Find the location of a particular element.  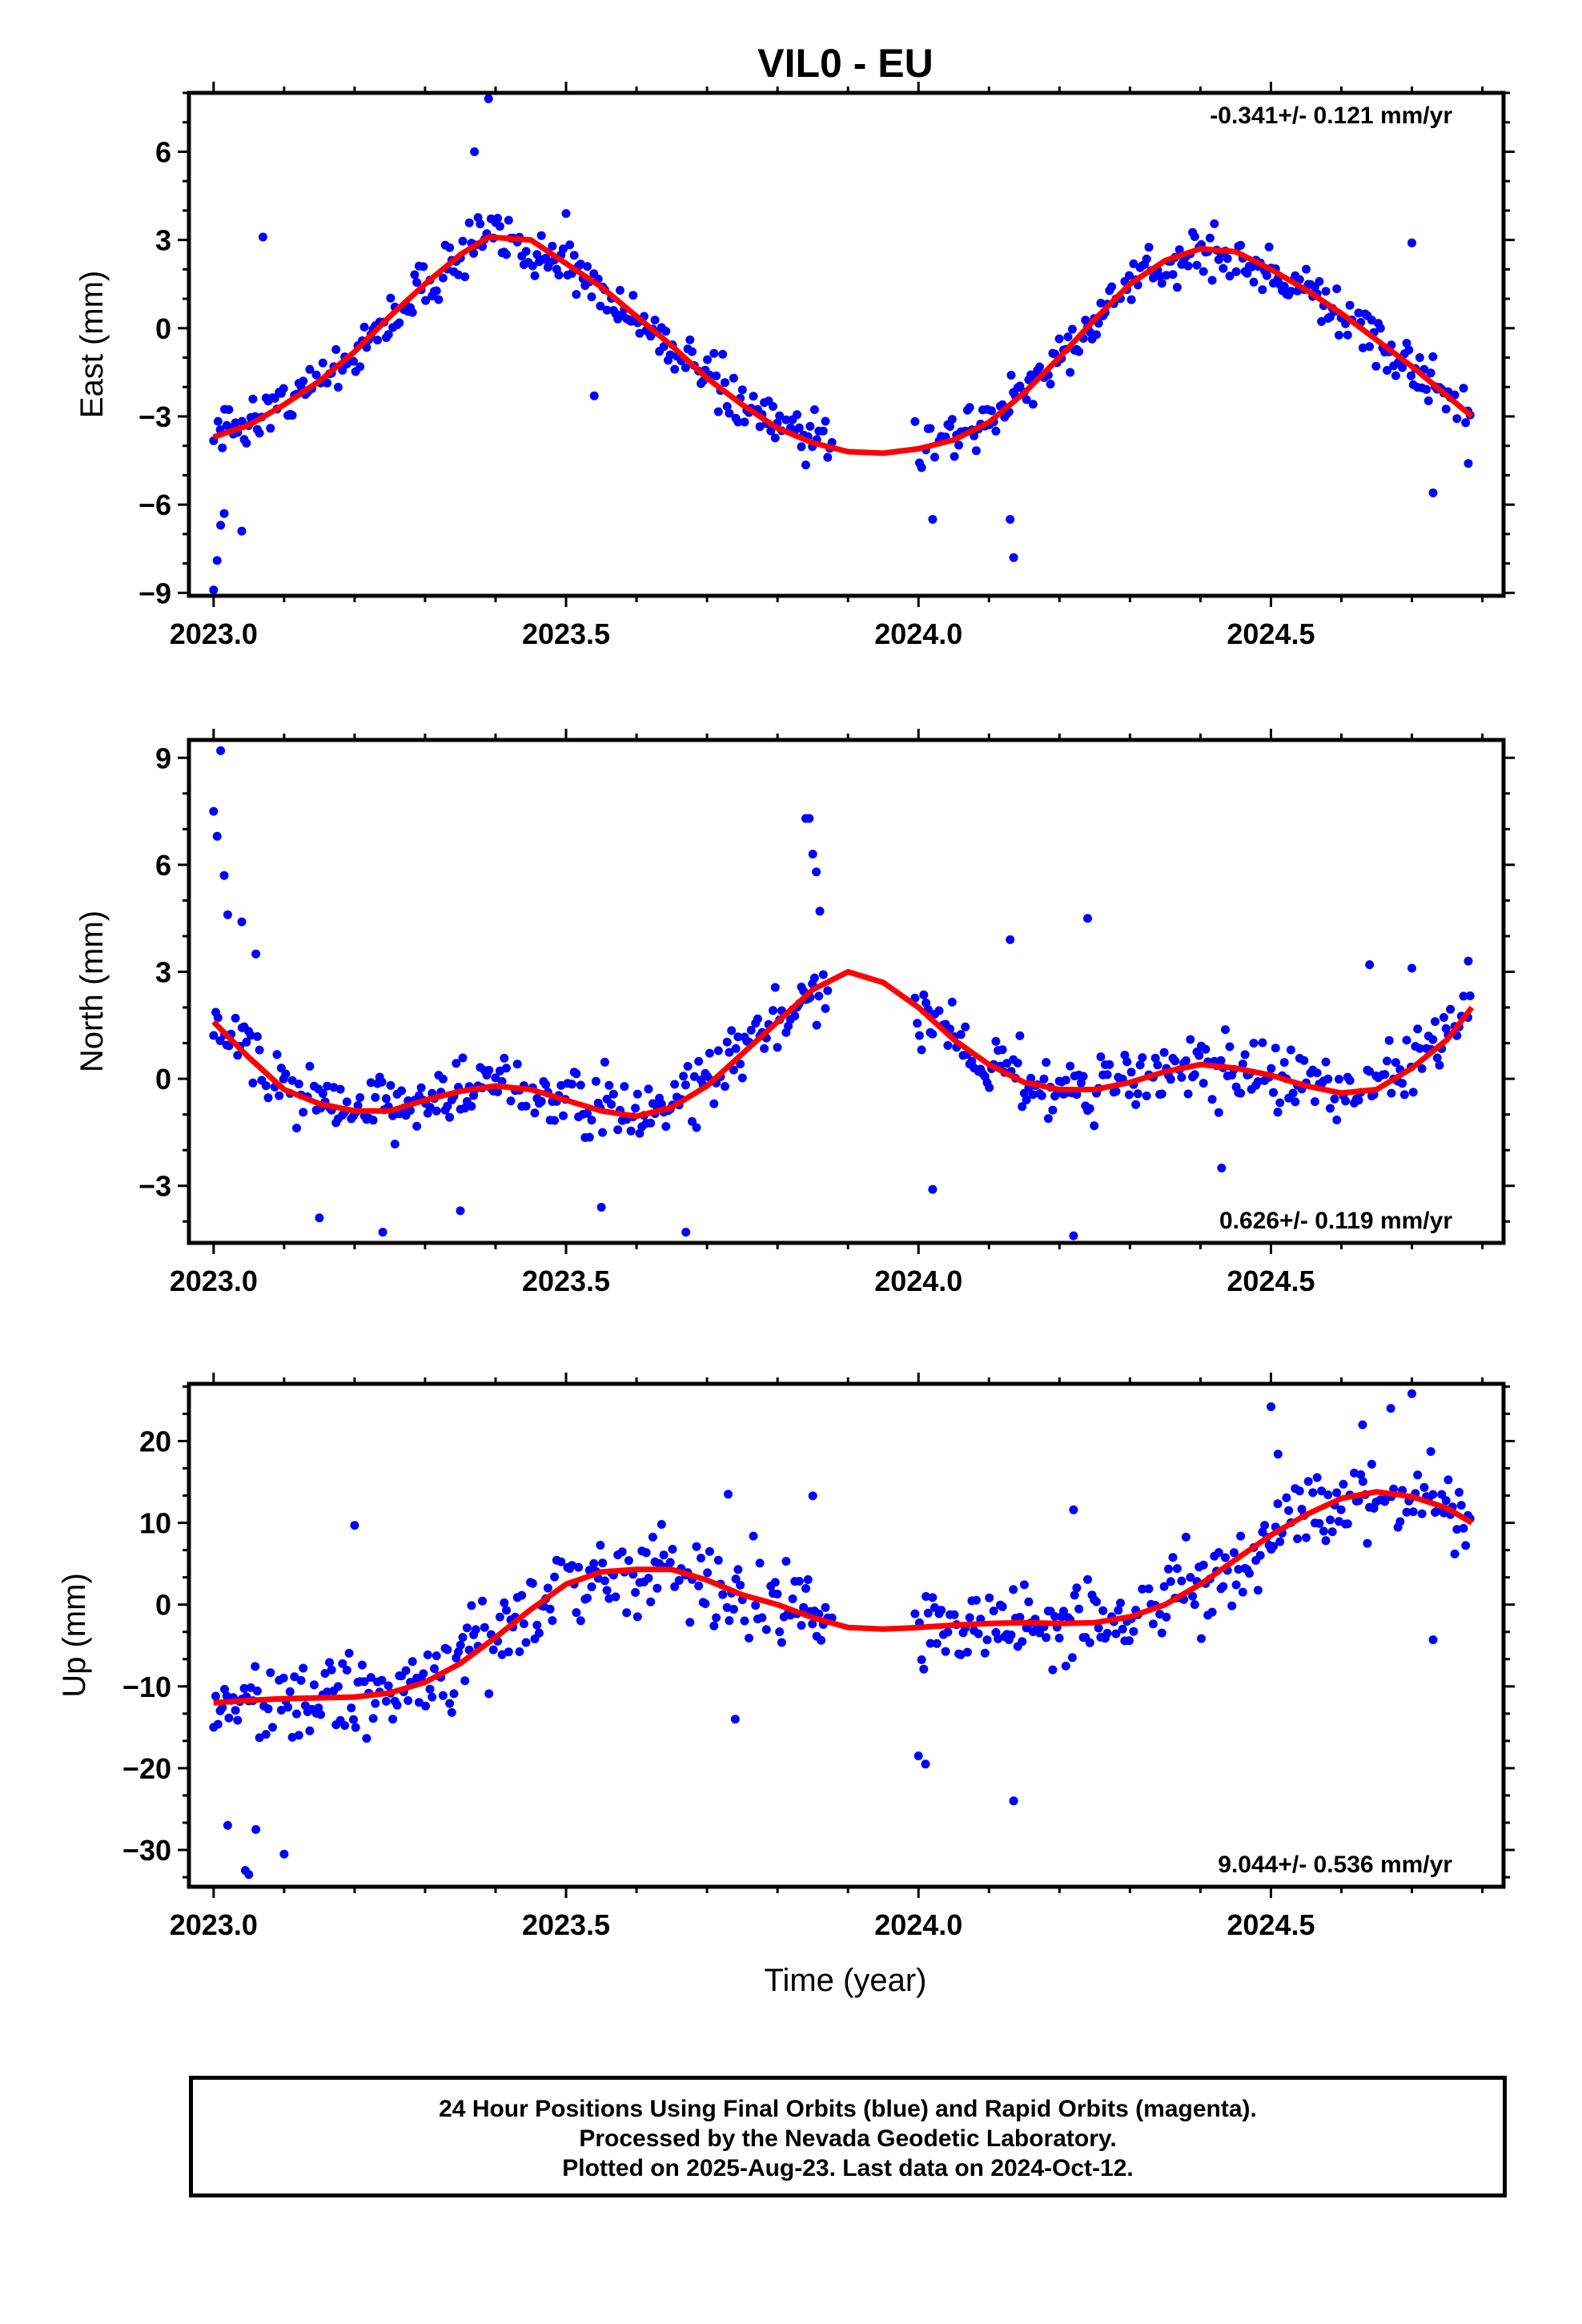

y-tick-label: 6 is located at coordinates (163, 151).